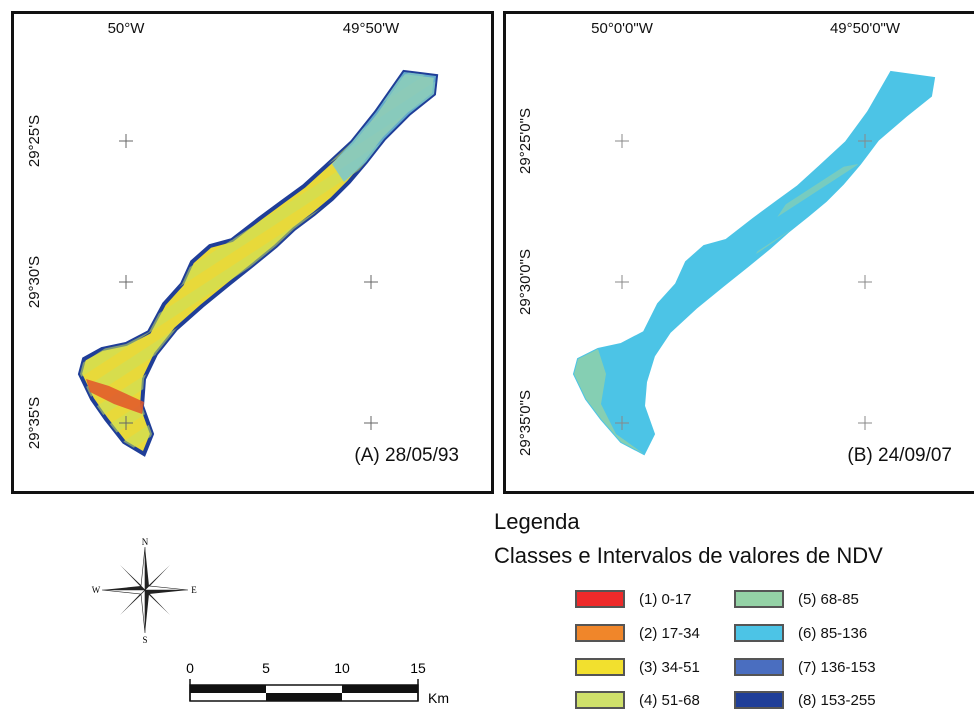 The width and height of the screenshot is (974, 711). What do you see at coordinates (807, 209) in the screenshot?
I see `vegetation-stripes-b` at bounding box center [807, 209].